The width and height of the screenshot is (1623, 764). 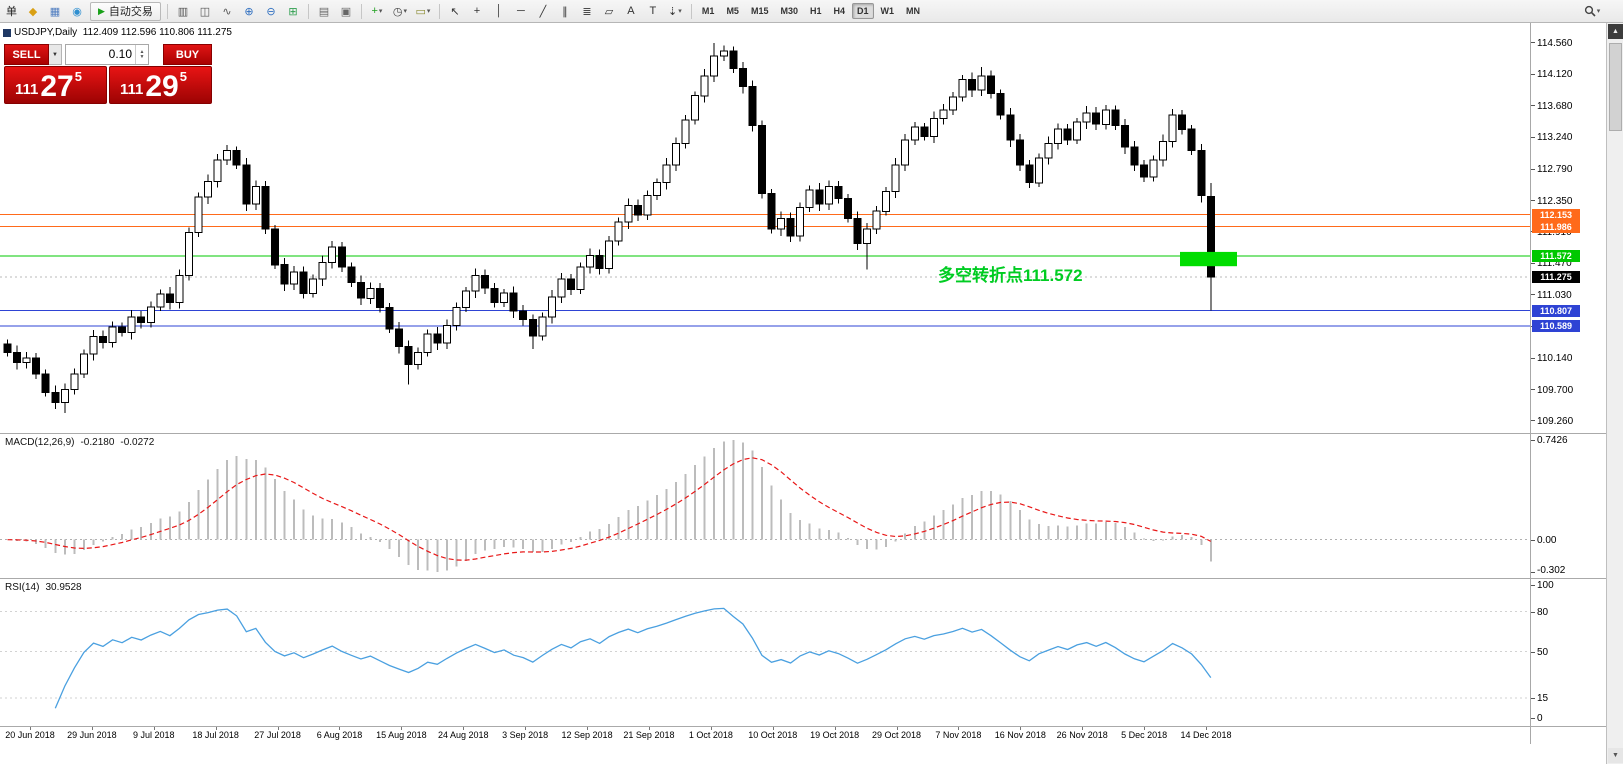 What do you see at coordinates (708, 11) in the screenshot?
I see `timeframe-m1-button: M1` at bounding box center [708, 11].